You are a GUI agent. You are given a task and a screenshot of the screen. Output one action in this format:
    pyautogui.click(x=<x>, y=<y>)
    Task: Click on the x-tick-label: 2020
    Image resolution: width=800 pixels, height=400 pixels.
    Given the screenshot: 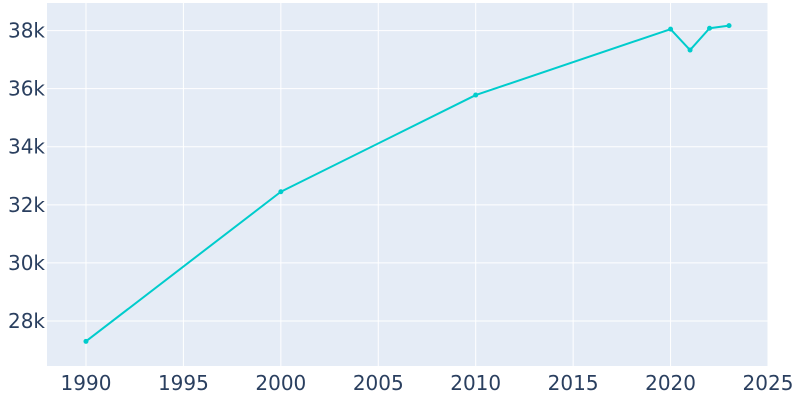 What is the action you would take?
    pyautogui.click(x=670, y=383)
    